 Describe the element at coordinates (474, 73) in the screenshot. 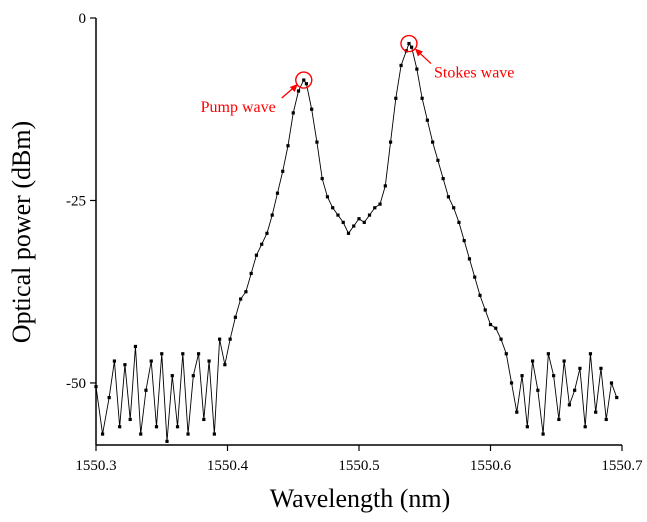

I see `stokes-wave-label: Stokes wave` at that location.